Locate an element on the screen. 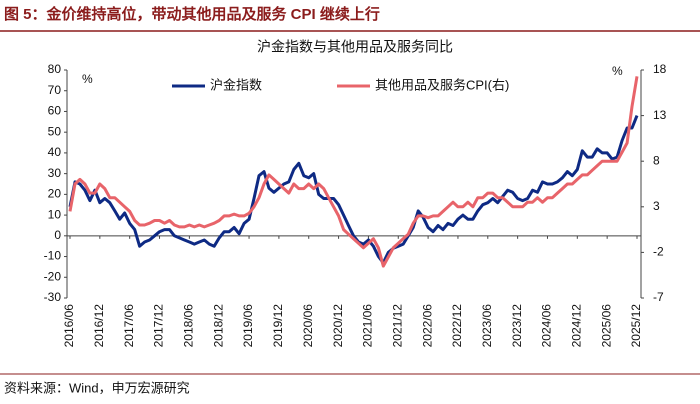 The height and width of the screenshot is (404, 700). y-tick-label: 50 is located at coordinates (55, 131).